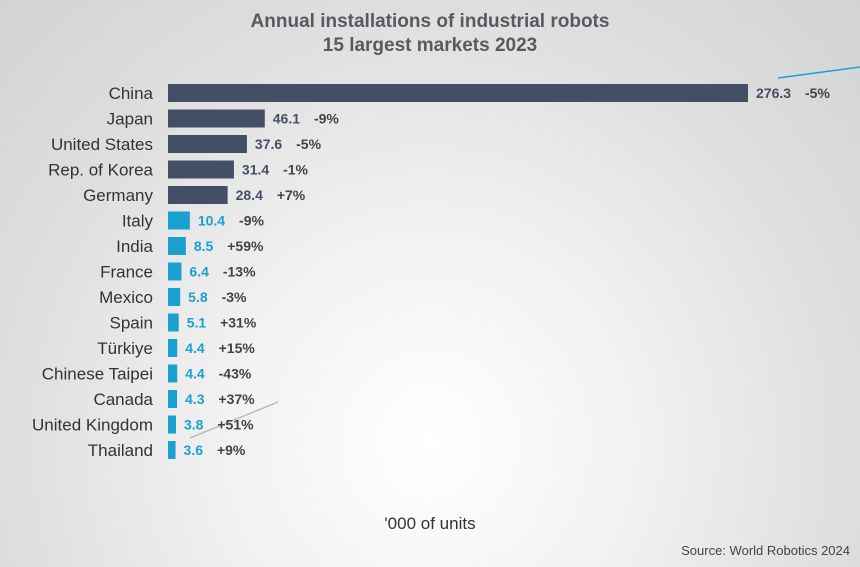 Image resolution: width=860 pixels, height=567 pixels. What do you see at coordinates (131, 93) in the screenshot?
I see `category-label: China` at bounding box center [131, 93].